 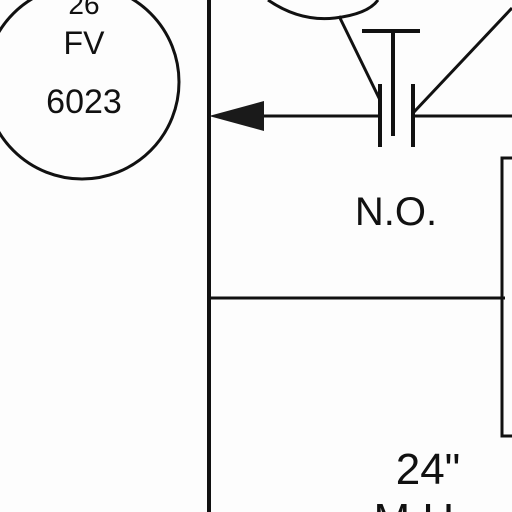 What do you see at coordinates (236, 116) in the screenshot?
I see `flow-arrow-icon` at bounding box center [236, 116].